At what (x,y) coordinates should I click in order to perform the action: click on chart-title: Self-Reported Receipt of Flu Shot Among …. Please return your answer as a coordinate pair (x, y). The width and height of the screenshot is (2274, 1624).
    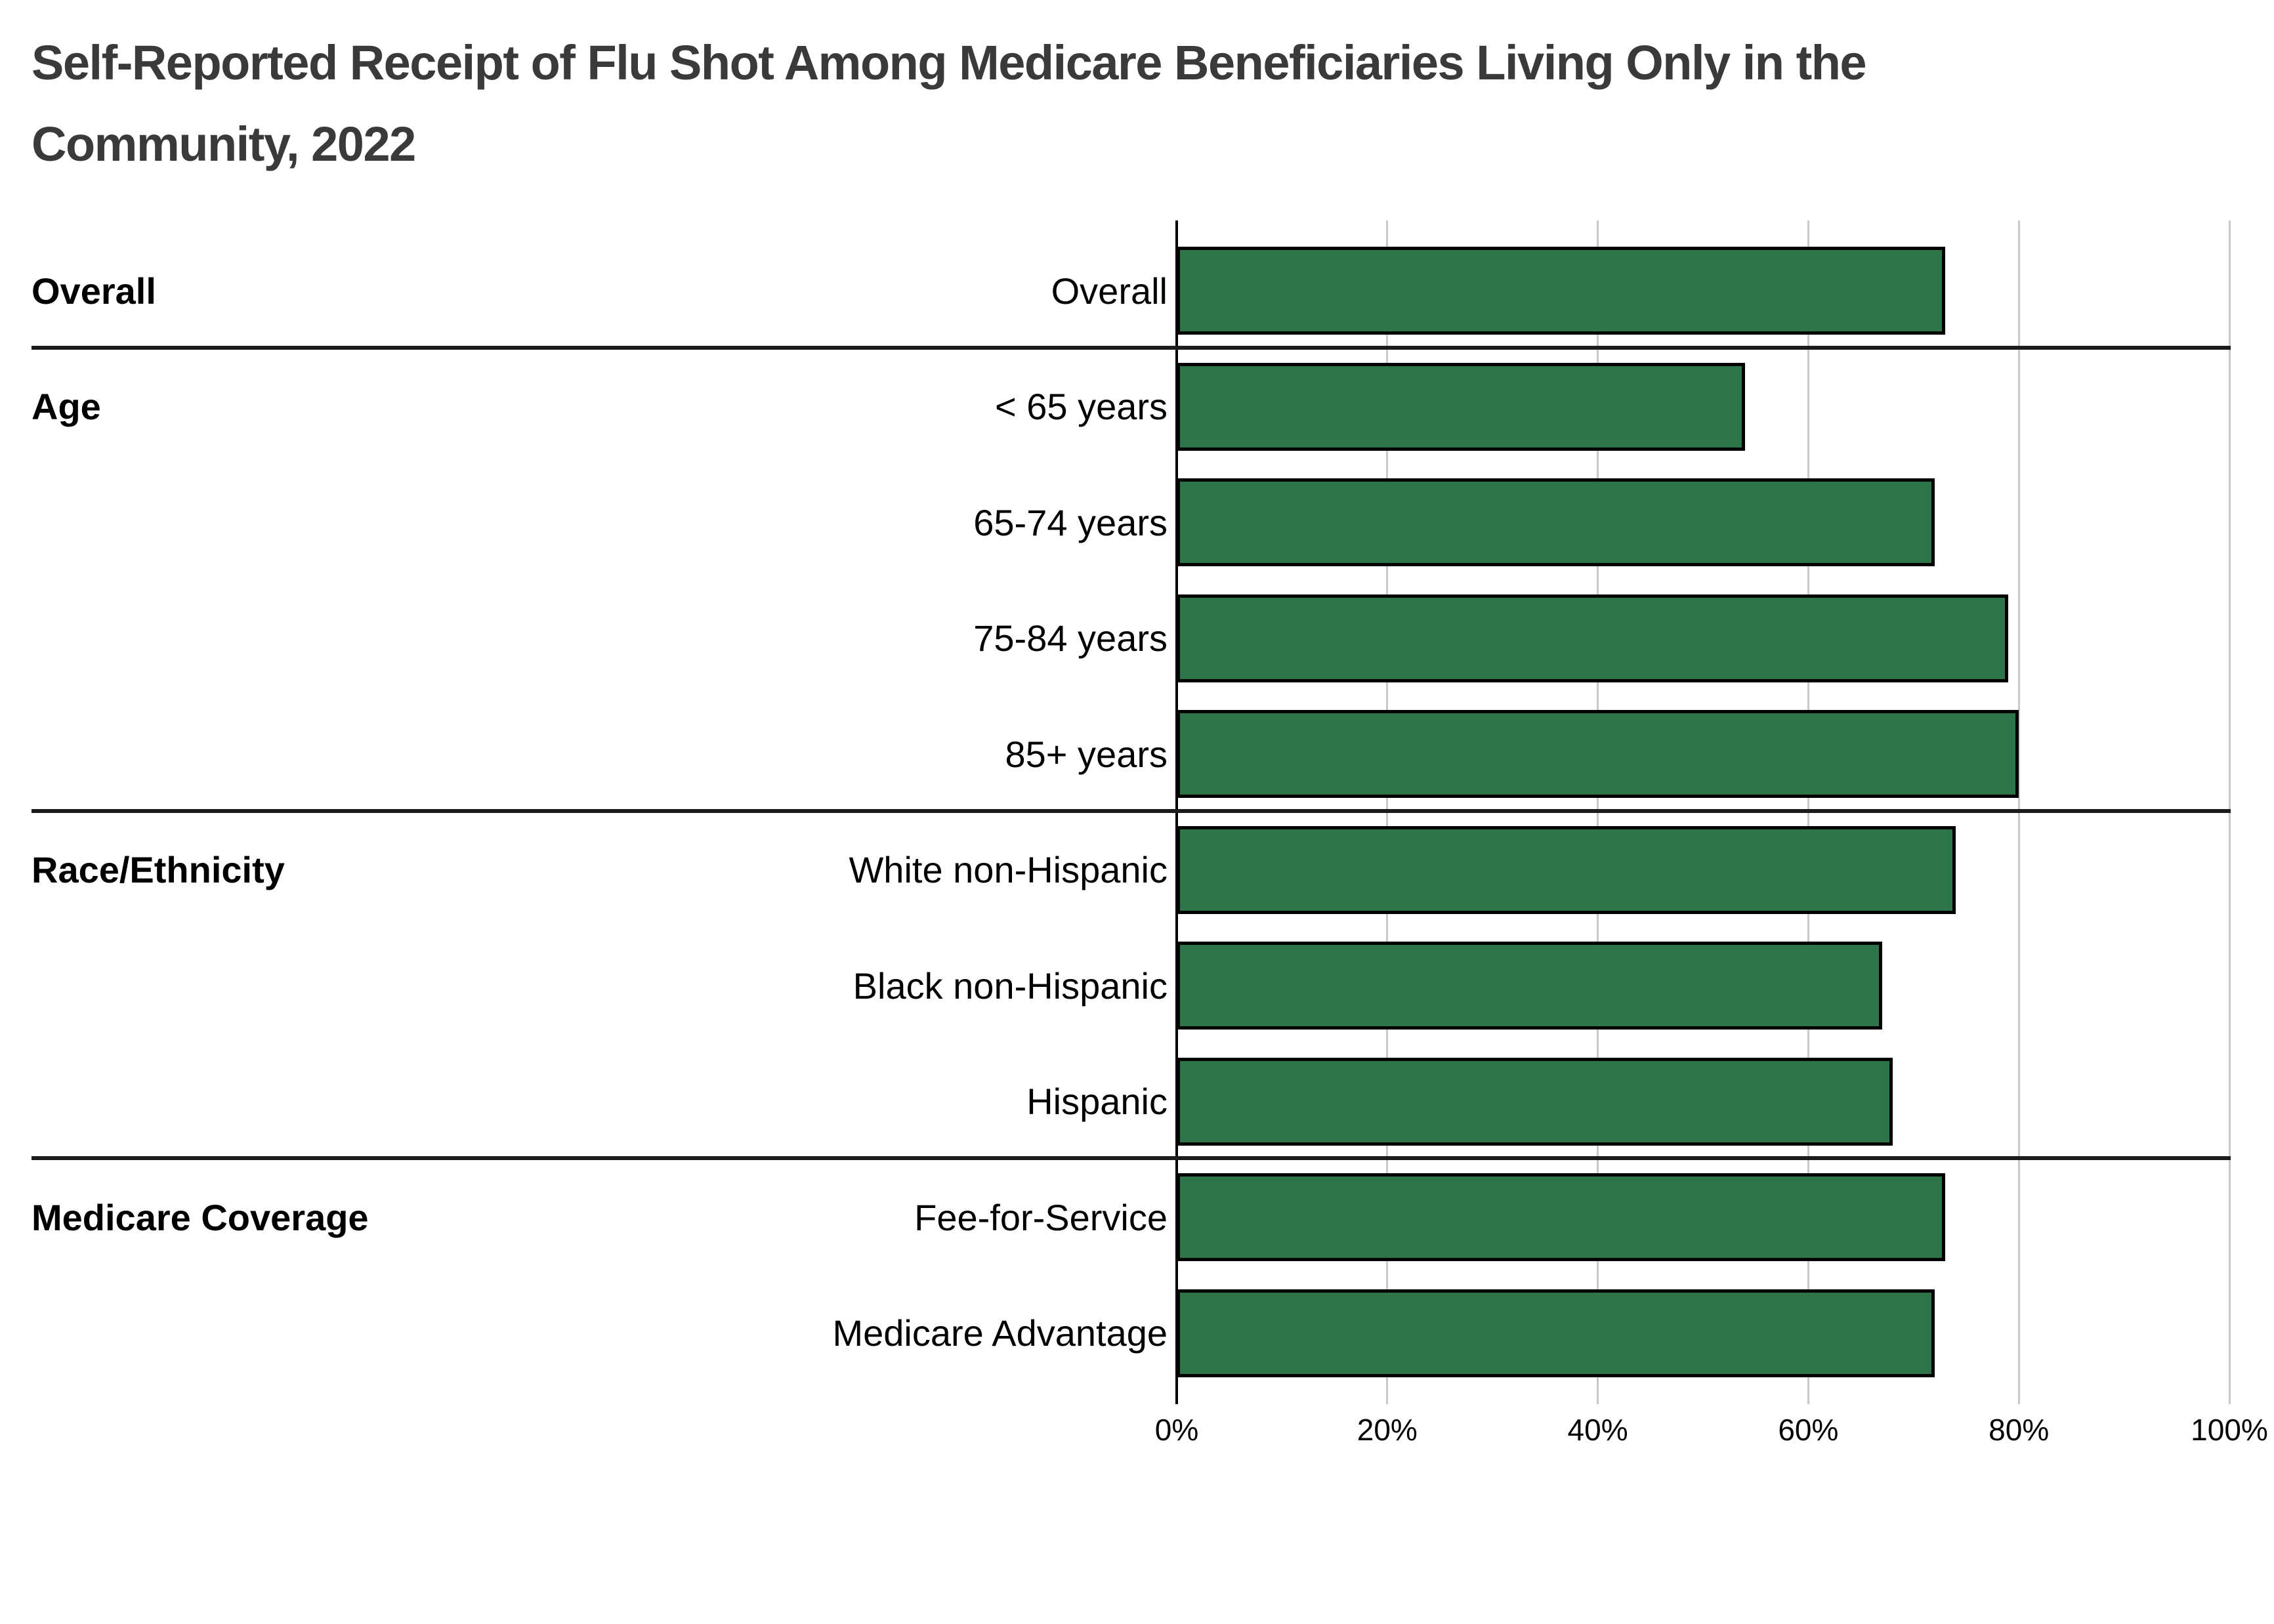
    Looking at the image, I should click on (949, 103).